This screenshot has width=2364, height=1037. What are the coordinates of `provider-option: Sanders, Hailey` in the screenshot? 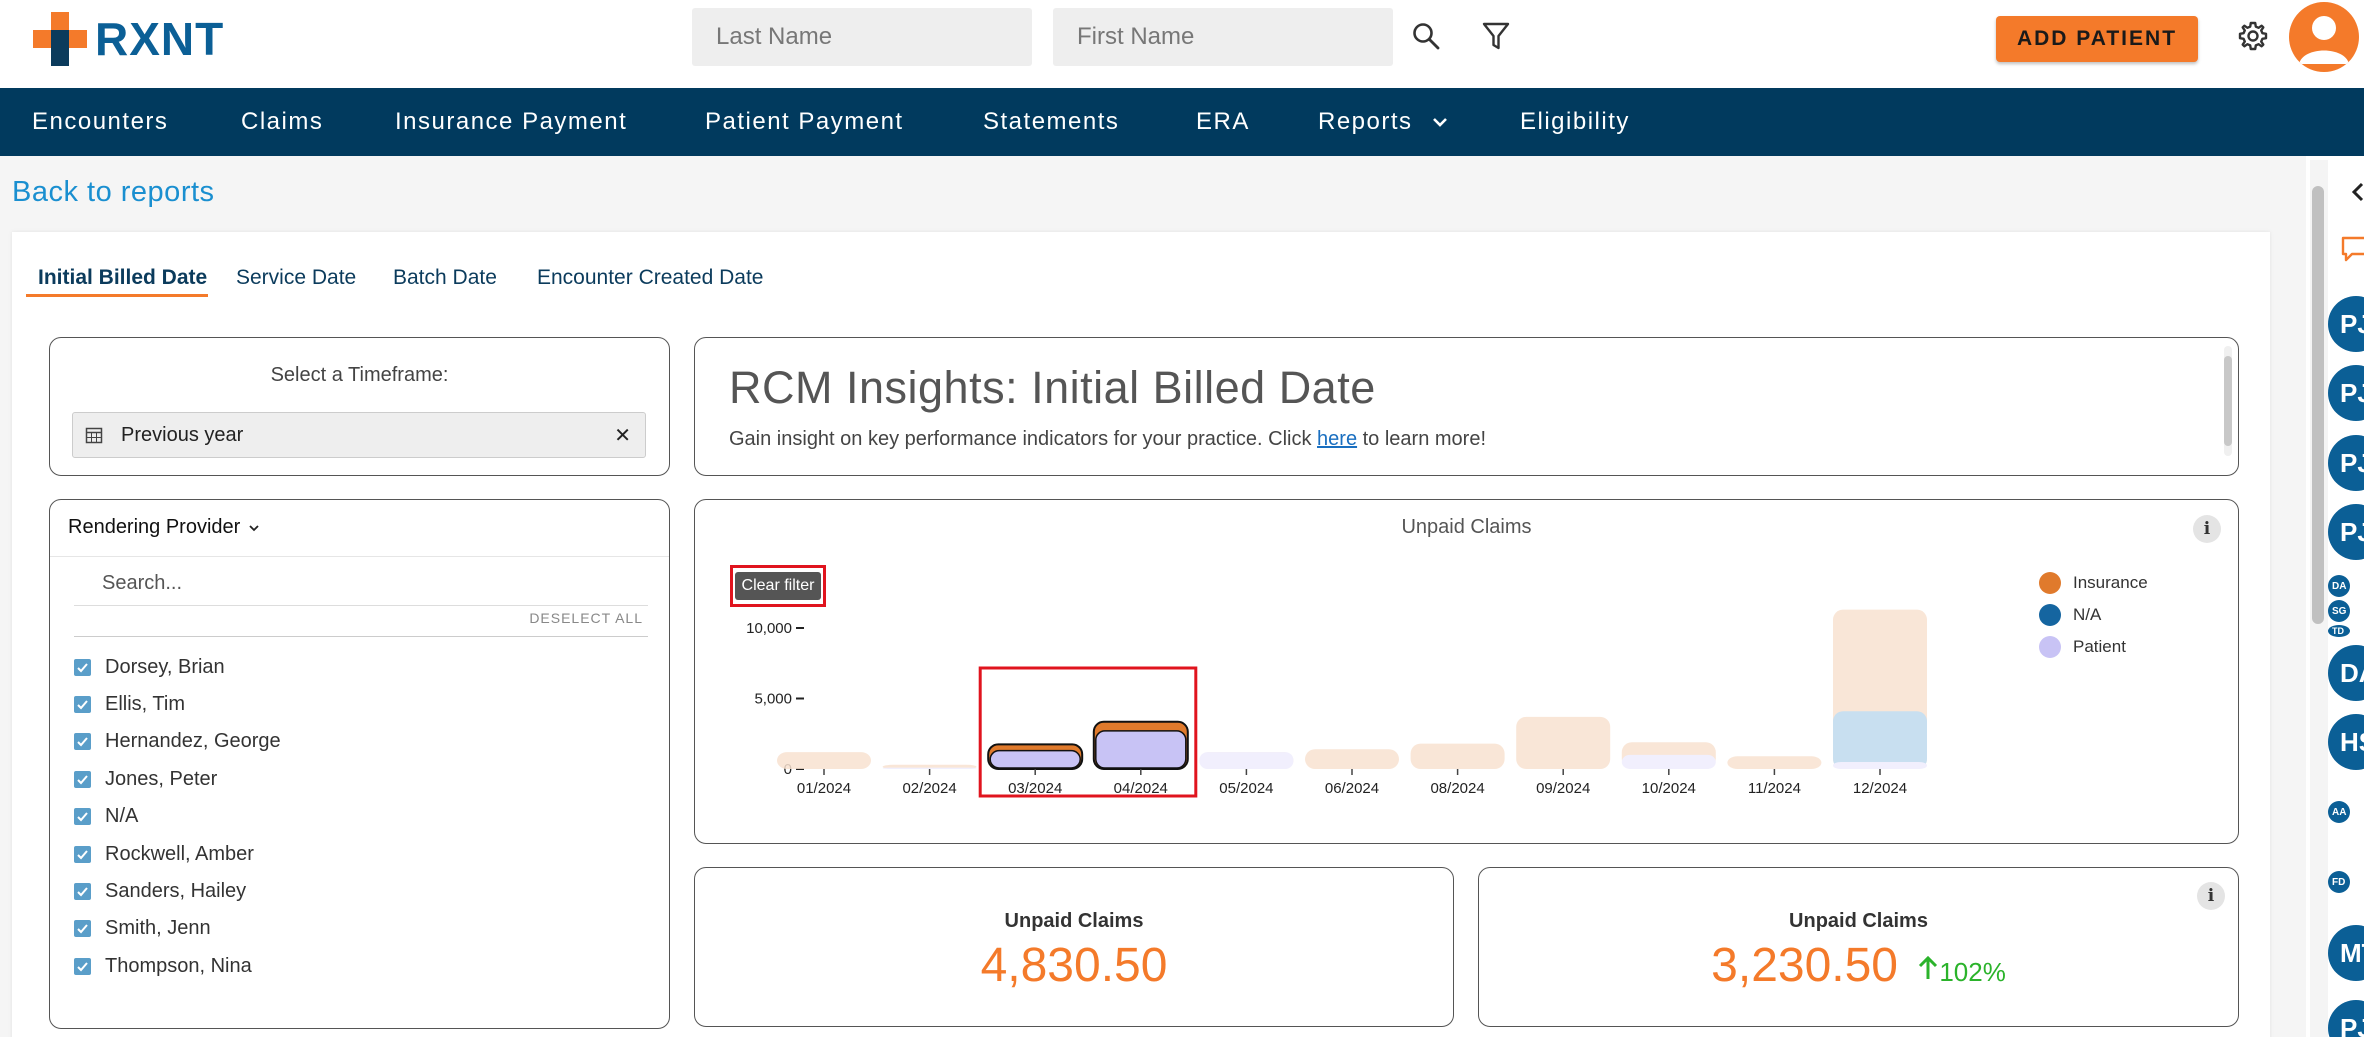 It's located at (160, 891).